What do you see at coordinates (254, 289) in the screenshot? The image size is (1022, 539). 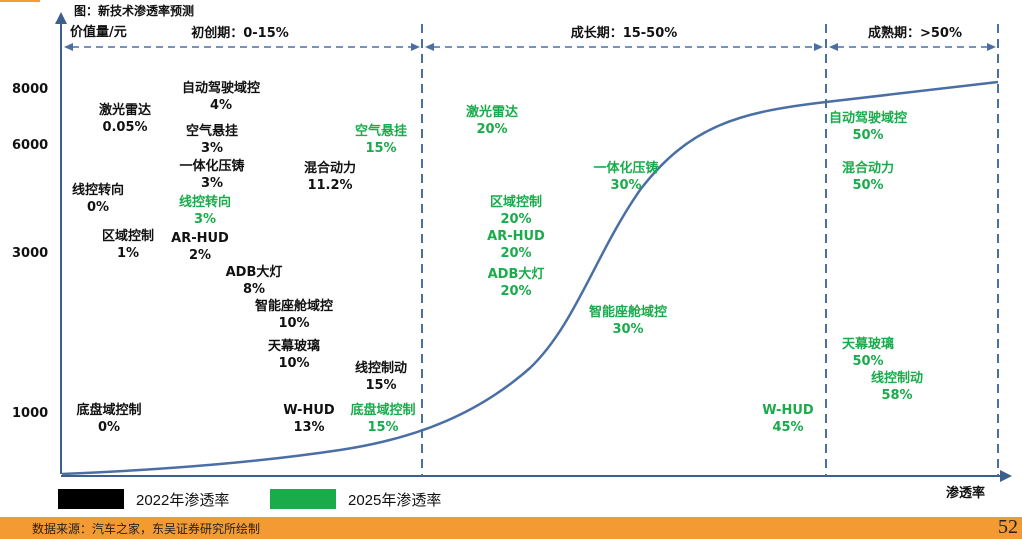 I see `penetration-value-2022: 8%` at bounding box center [254, 289].